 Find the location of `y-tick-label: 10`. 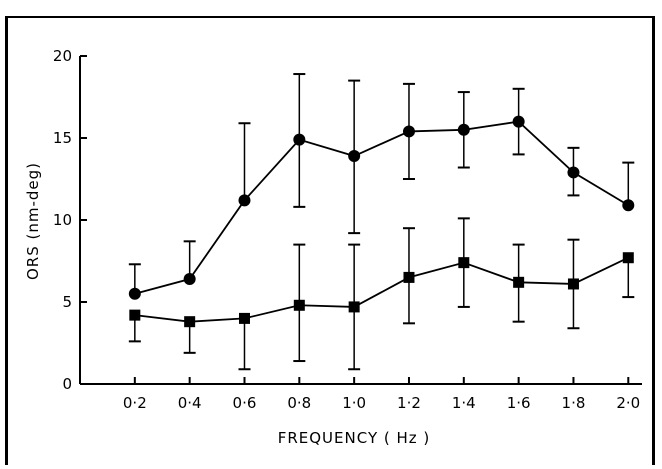

y-tick-label: 10 is located at coordinates (62, 220).